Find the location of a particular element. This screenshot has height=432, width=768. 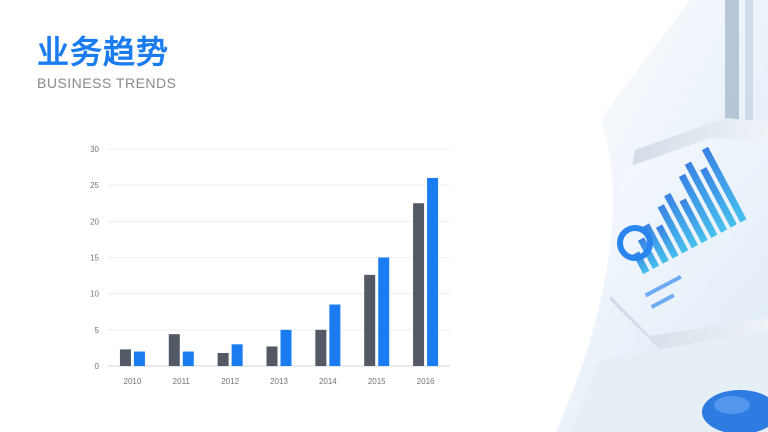

y-tick-label: 20 is located at coordinates (94, 221).